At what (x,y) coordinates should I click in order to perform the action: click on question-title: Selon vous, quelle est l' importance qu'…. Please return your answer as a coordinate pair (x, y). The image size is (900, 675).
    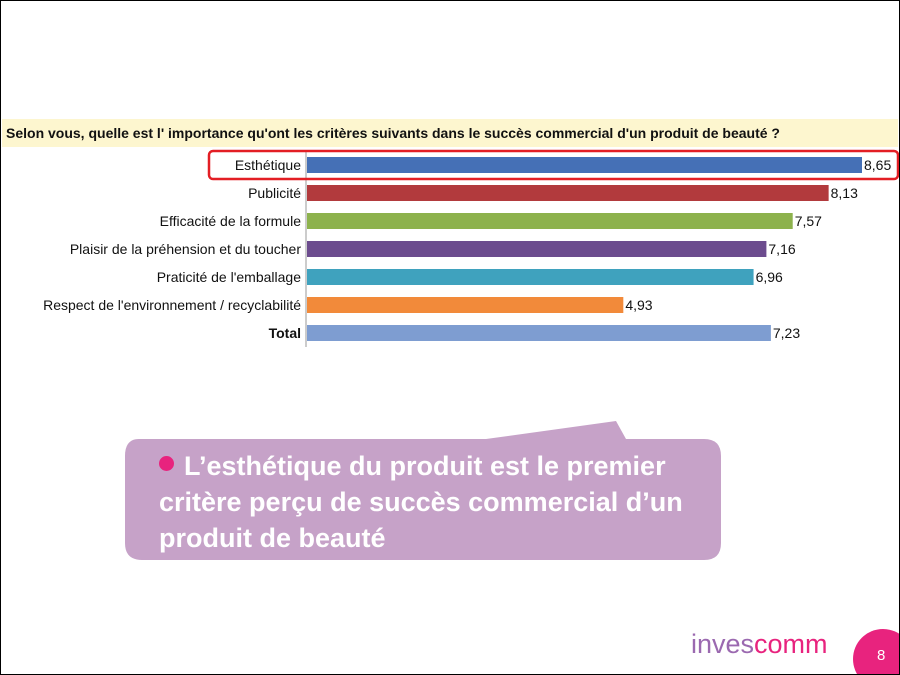
    Looking at the image, I should click on (450, 133).